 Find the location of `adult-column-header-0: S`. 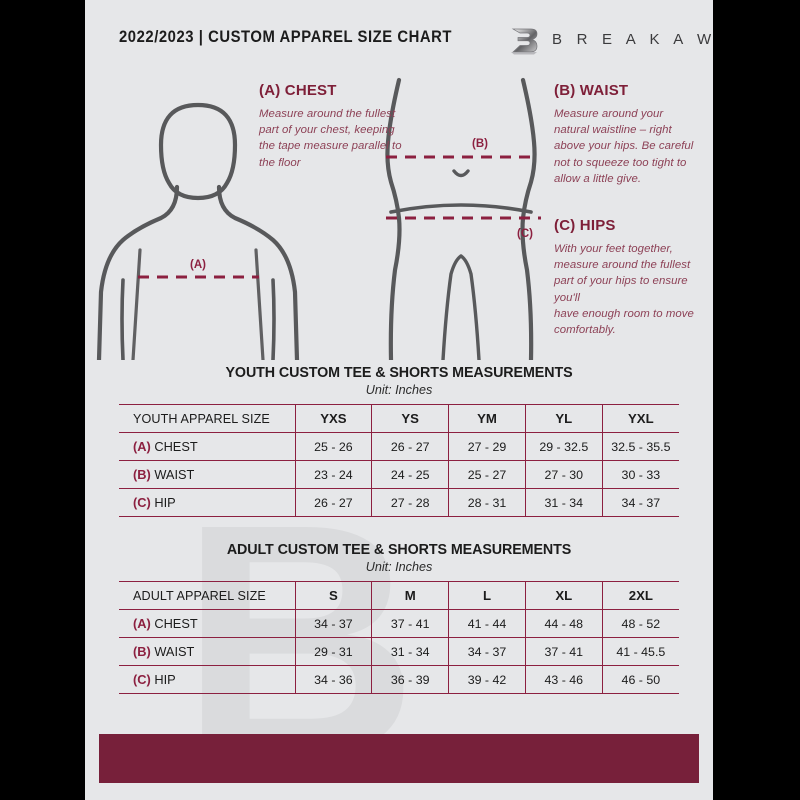

adult-column-header-0: S is located at coordinates (333, 595).